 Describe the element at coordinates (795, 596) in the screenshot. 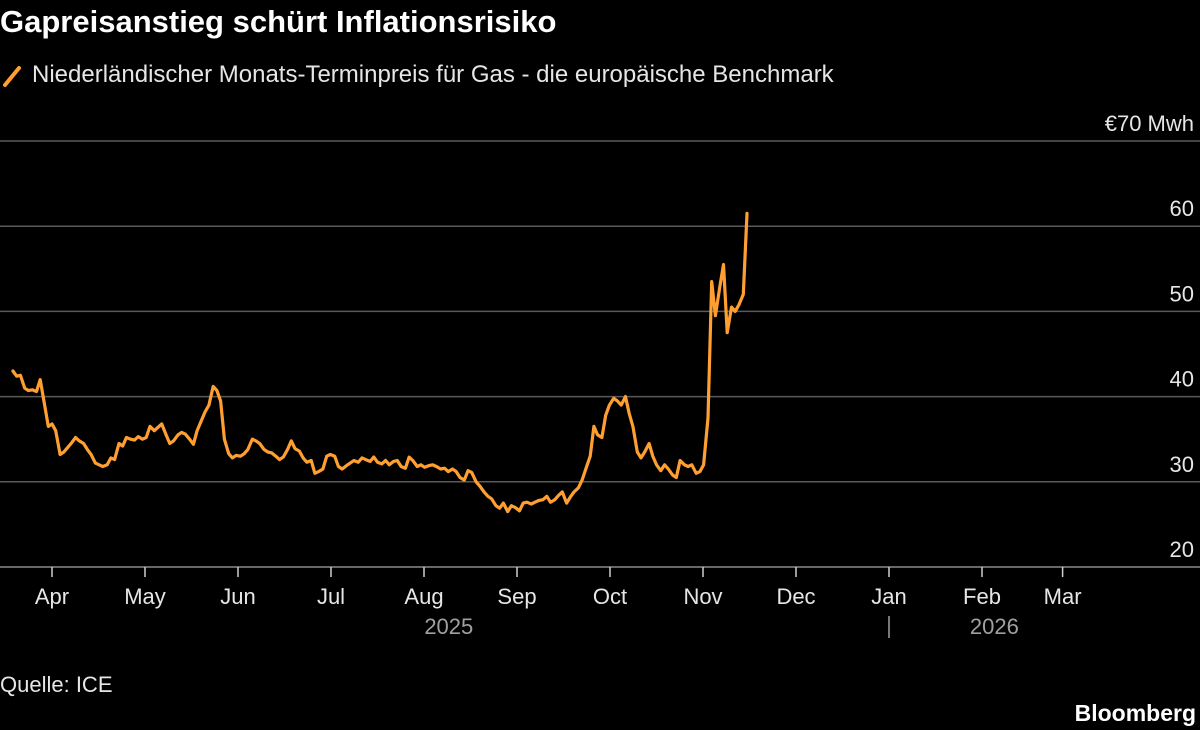

I see `x-tick-label: Dec` at that location.